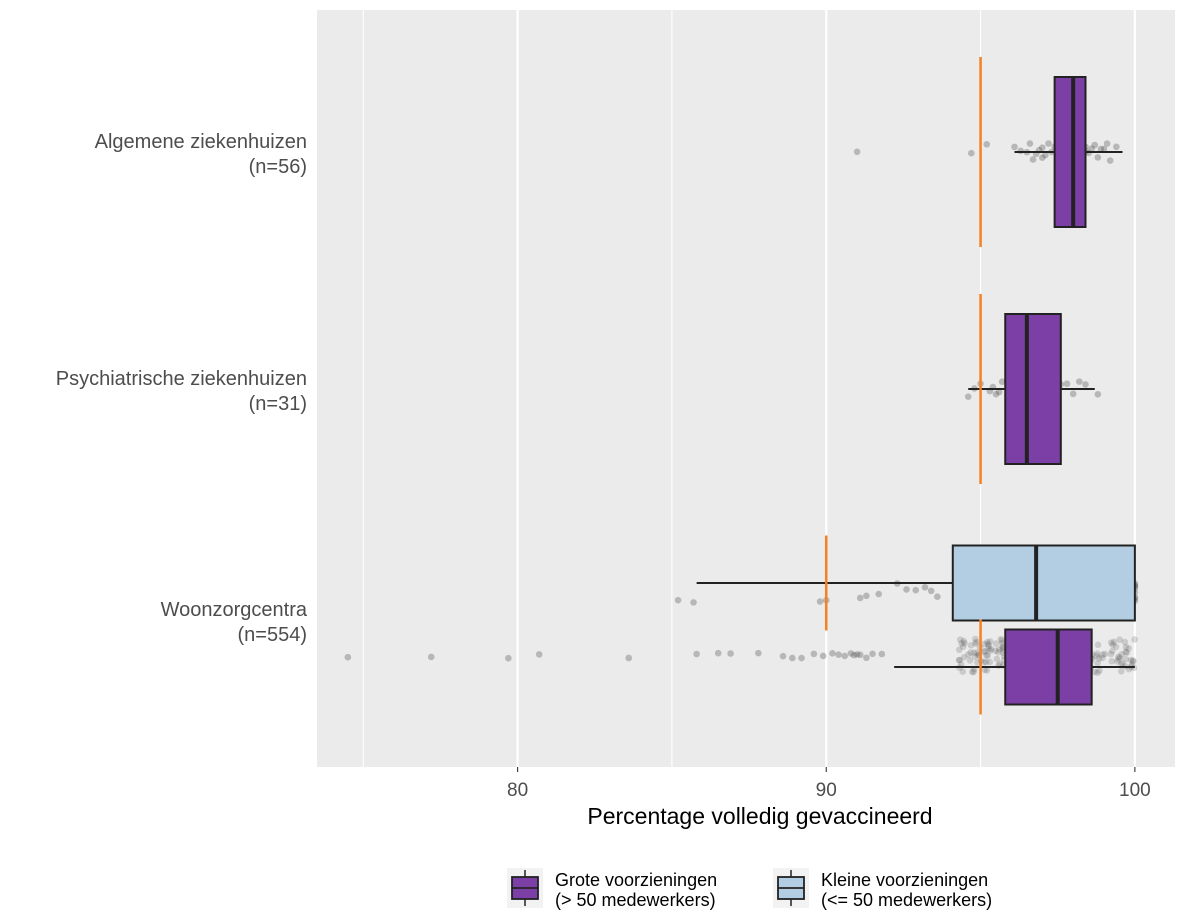  What do you see at coordinates (906, 900) in the screenshot?
I see `legend-label-detail: (<= 50 medewerkers)` at bounding box center [906, 900].